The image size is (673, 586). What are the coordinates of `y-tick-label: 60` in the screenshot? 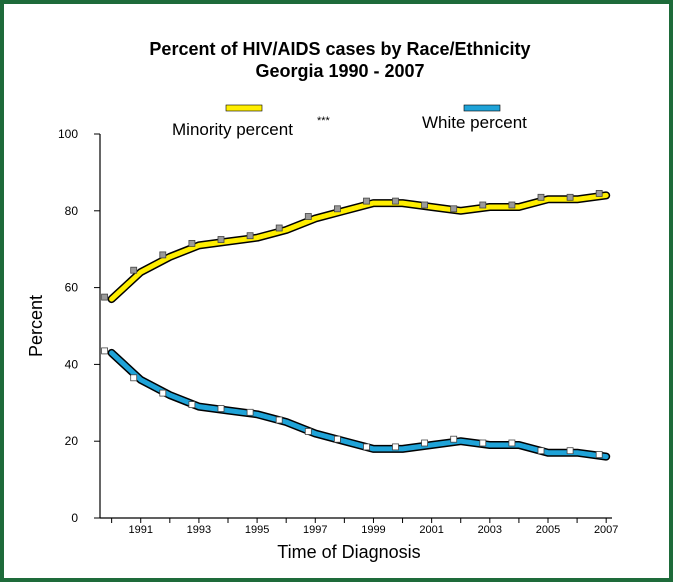 It's located at (72, 288).